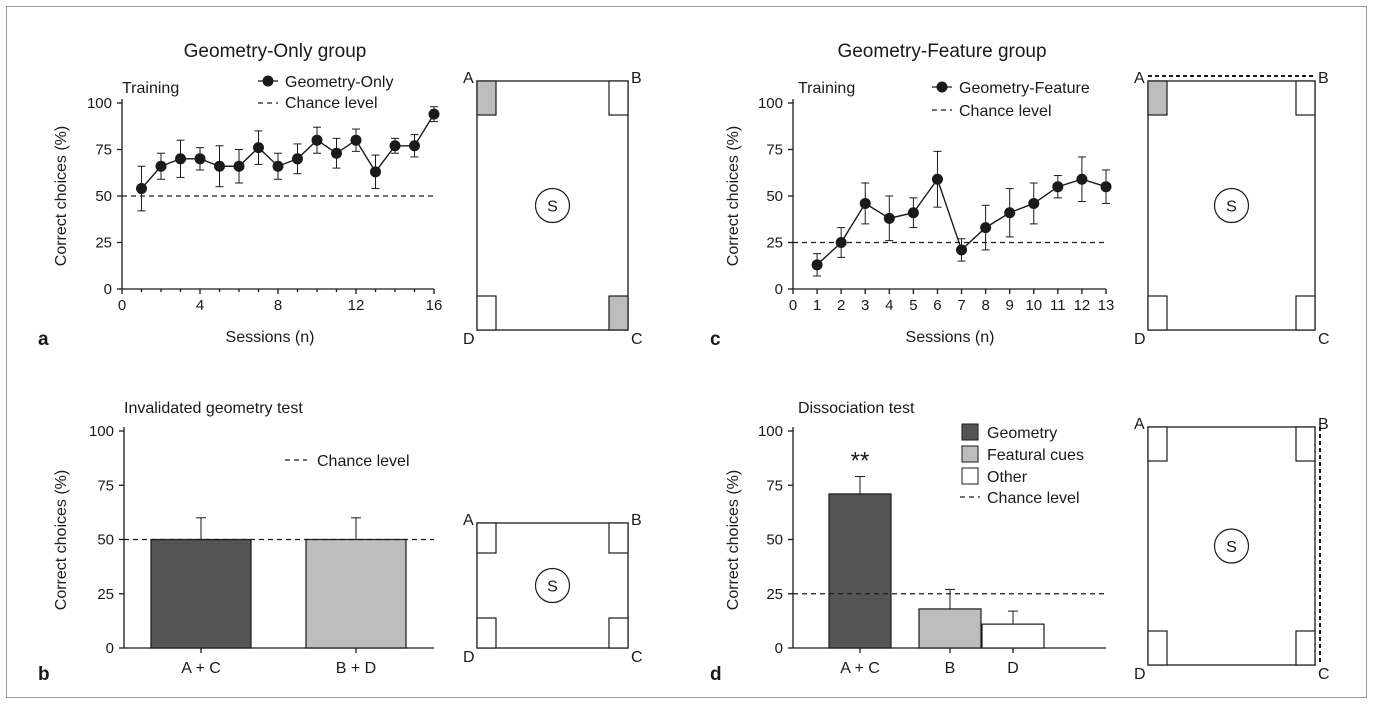 The image size is (1375, 706). I want to click on panel-d-subtitle: Dissociation test, so click(856, 408).